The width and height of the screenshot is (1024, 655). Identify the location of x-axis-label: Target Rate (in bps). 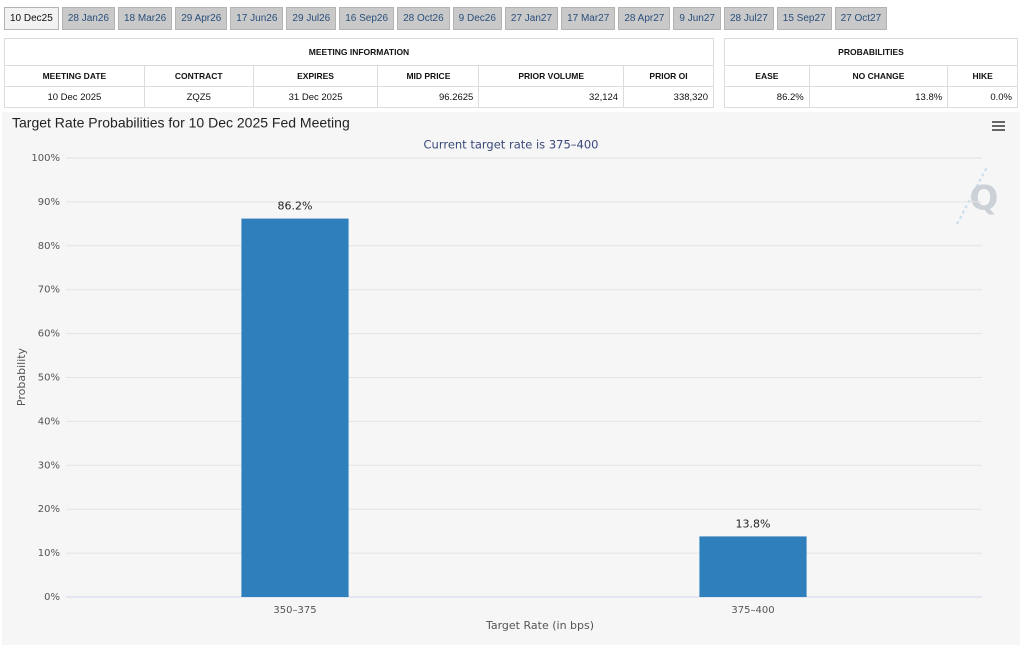
(539, 625).